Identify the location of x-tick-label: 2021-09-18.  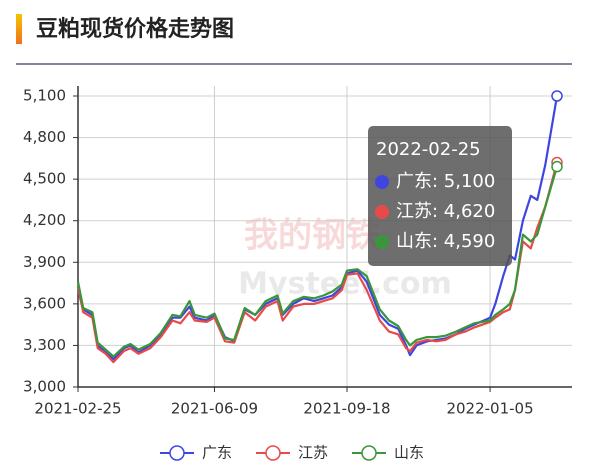
(346, 409).